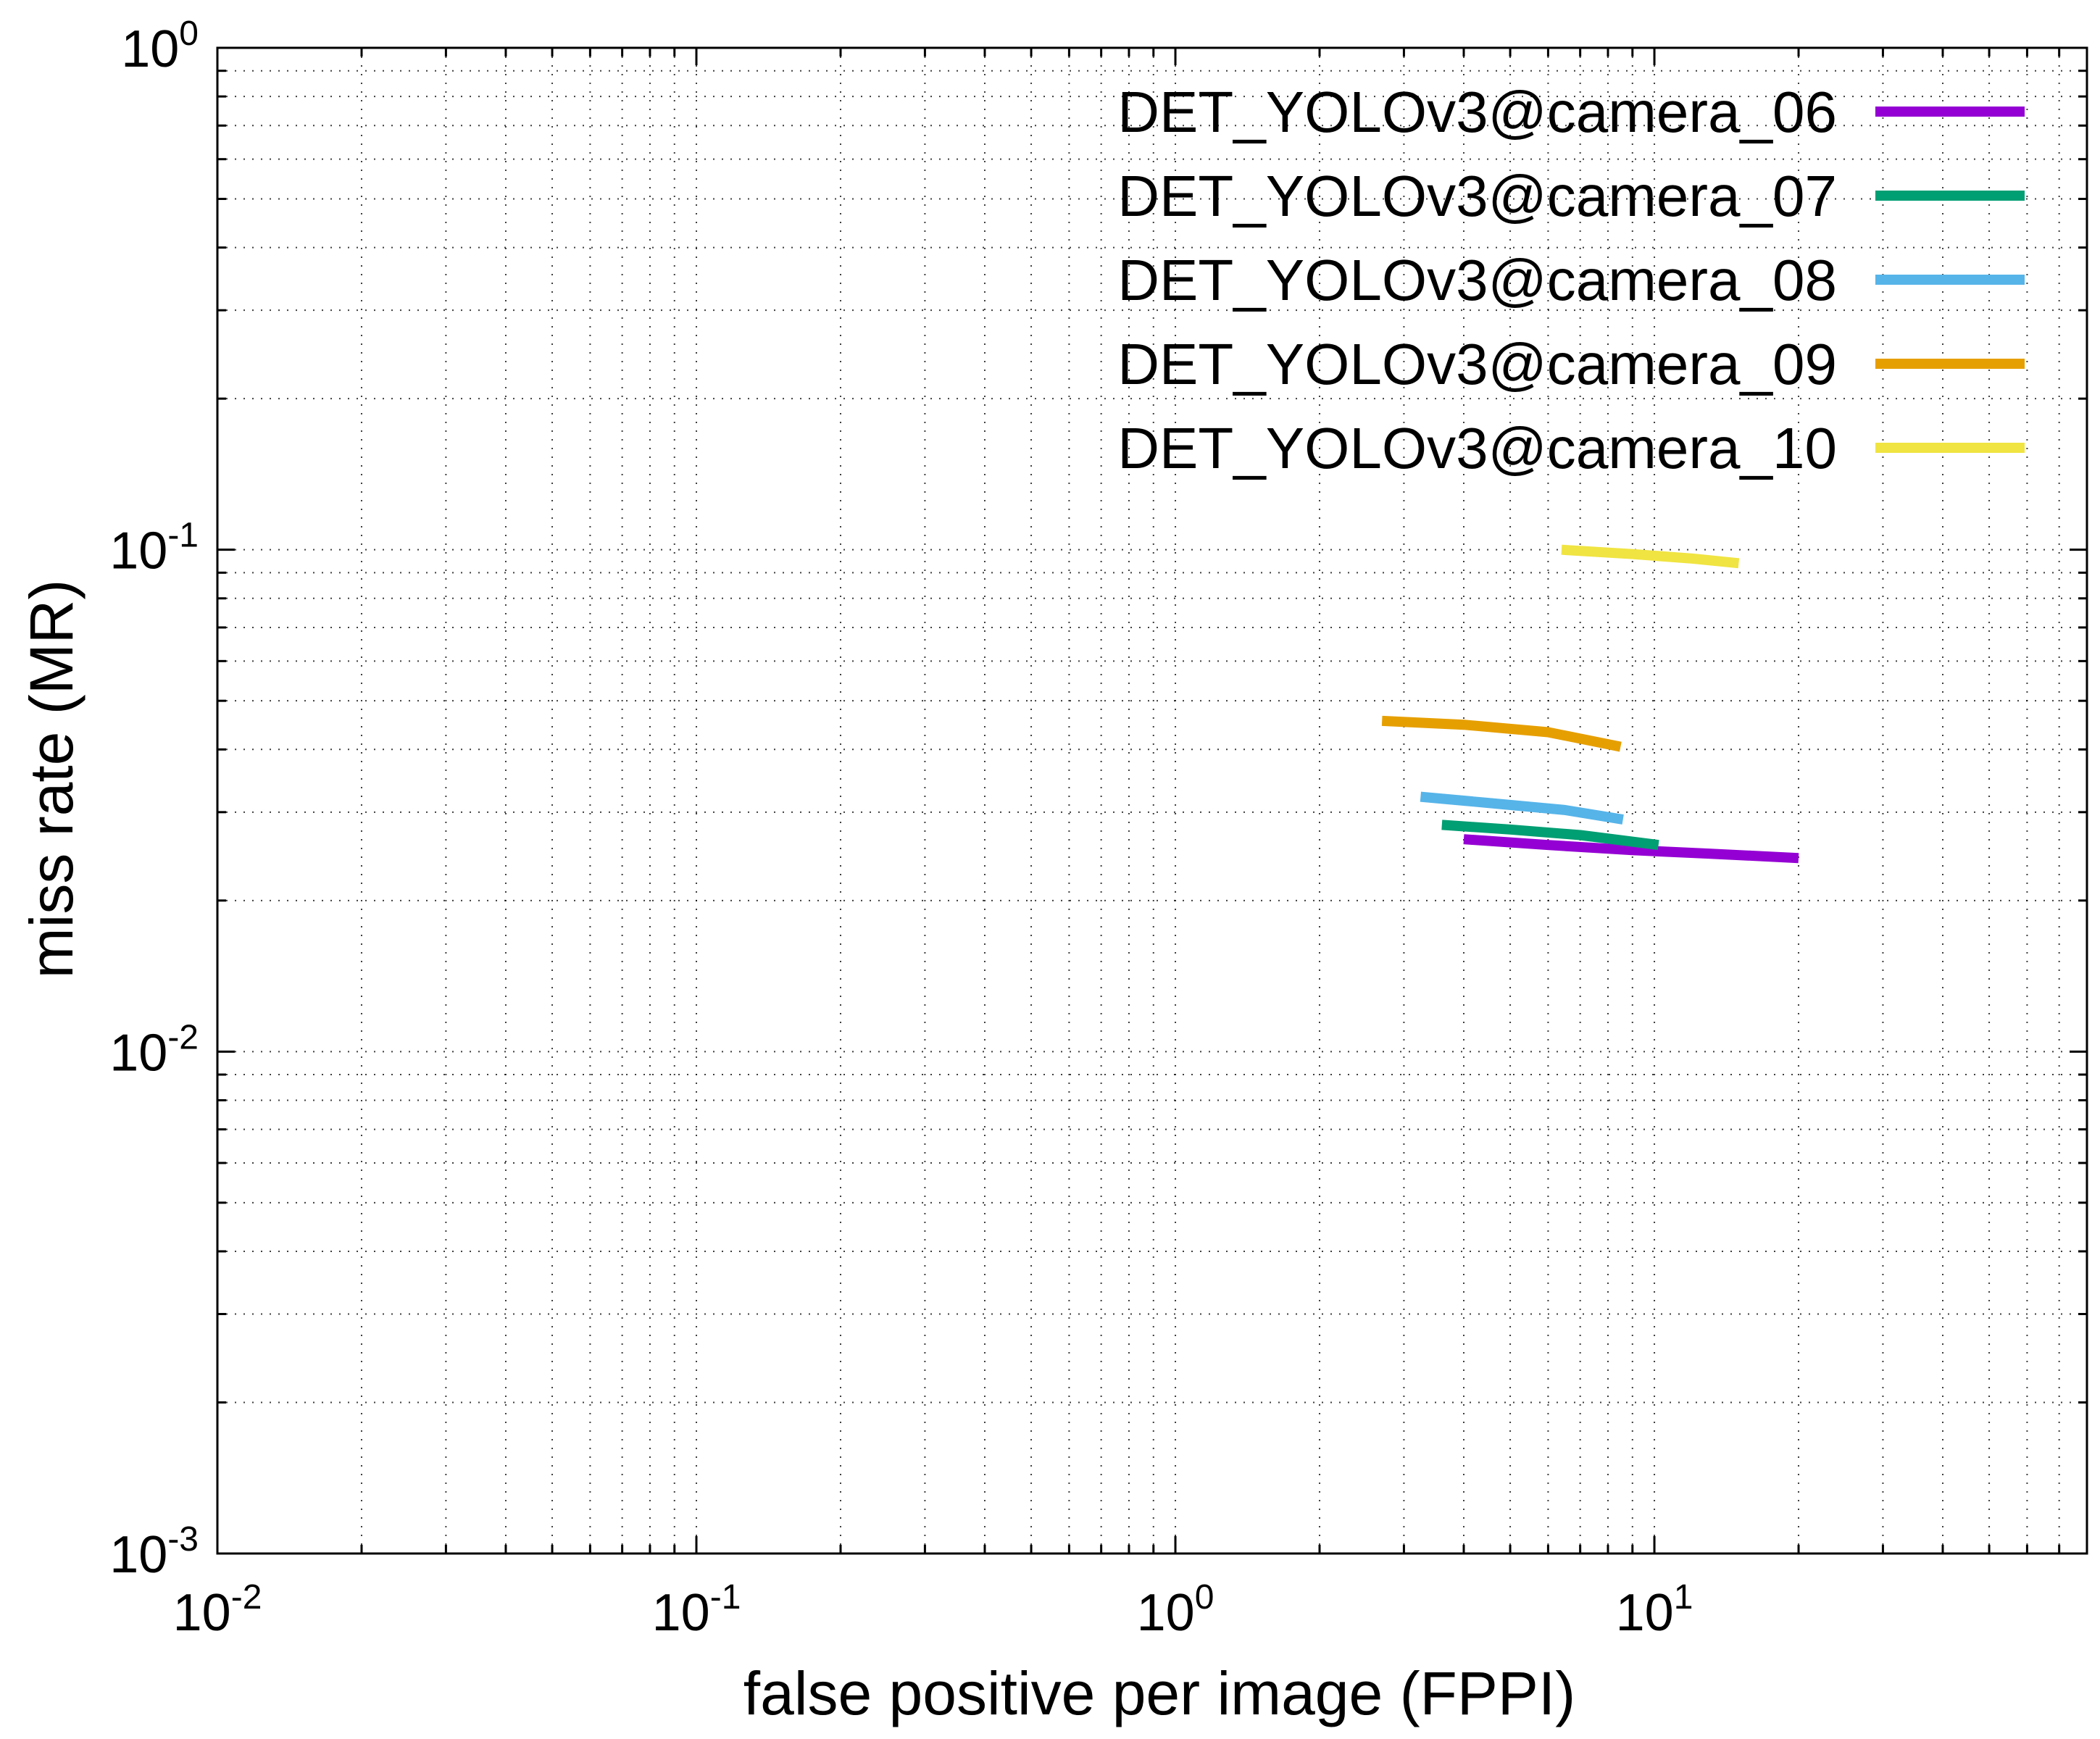  I want to click on y-tick-label: 10⁻³, so click(154, 1552).